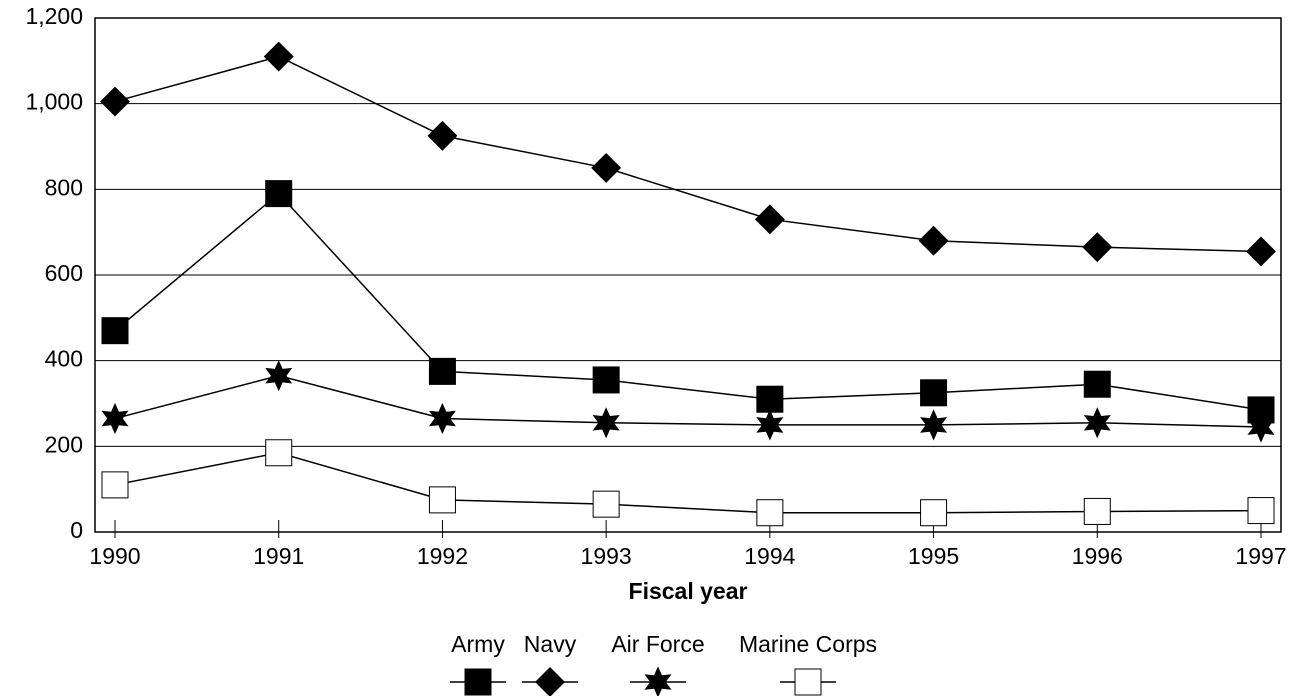 The image size is (1295, 696). I want to click on x-tick-label: 1992, so click(442, 556).